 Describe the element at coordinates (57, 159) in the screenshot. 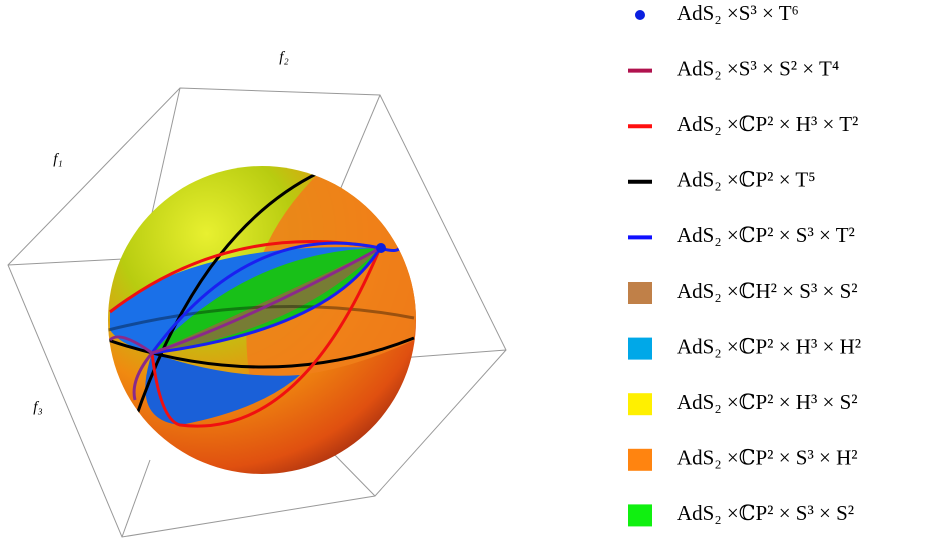

I see `axis-label: f₁` at that location.